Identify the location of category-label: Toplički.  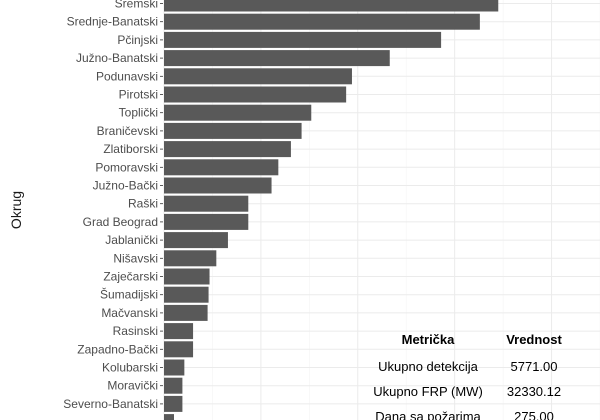
(138, 113).